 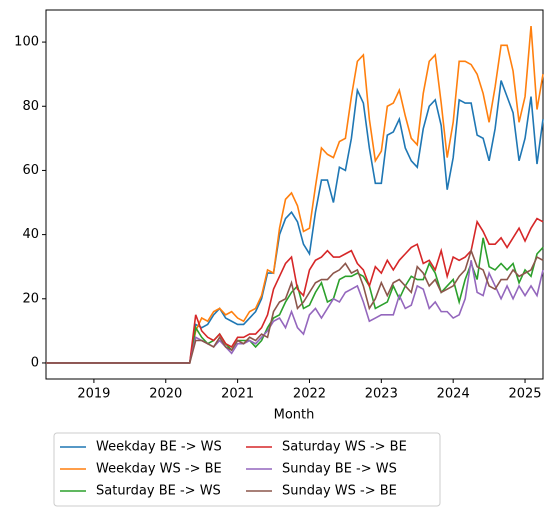 I want to click on x-axis-label: Month, so click(x=294, y=415).